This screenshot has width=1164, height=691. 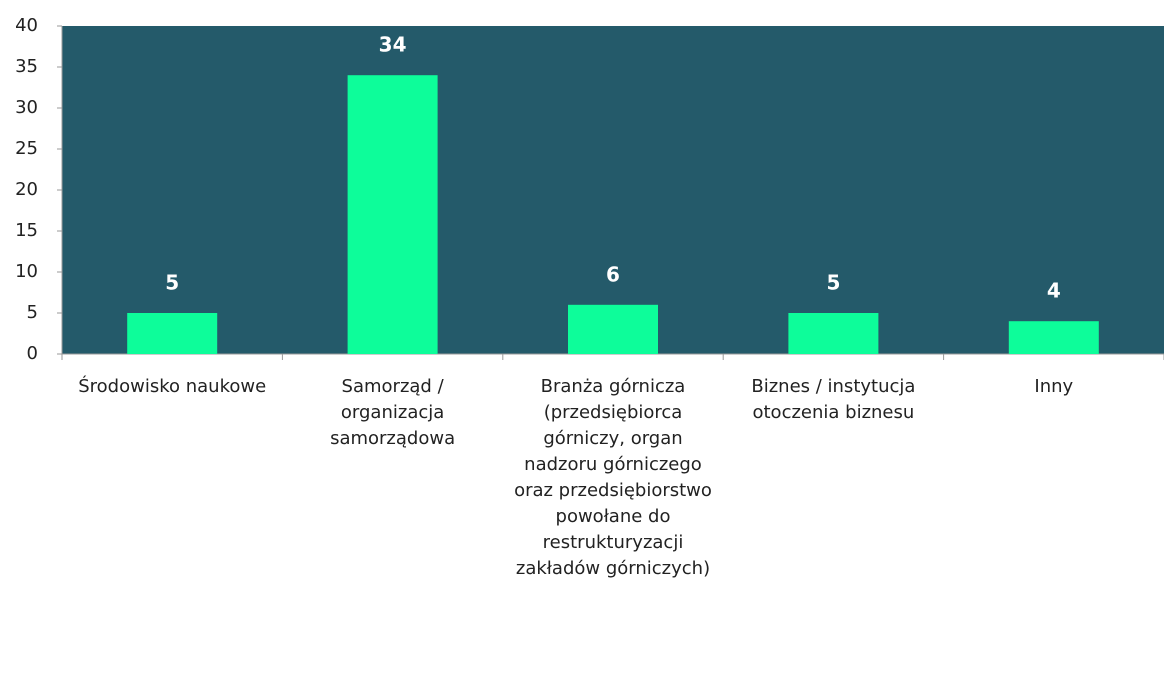 I want to click on y-tick-label: 20, so click(x=26, y=189).